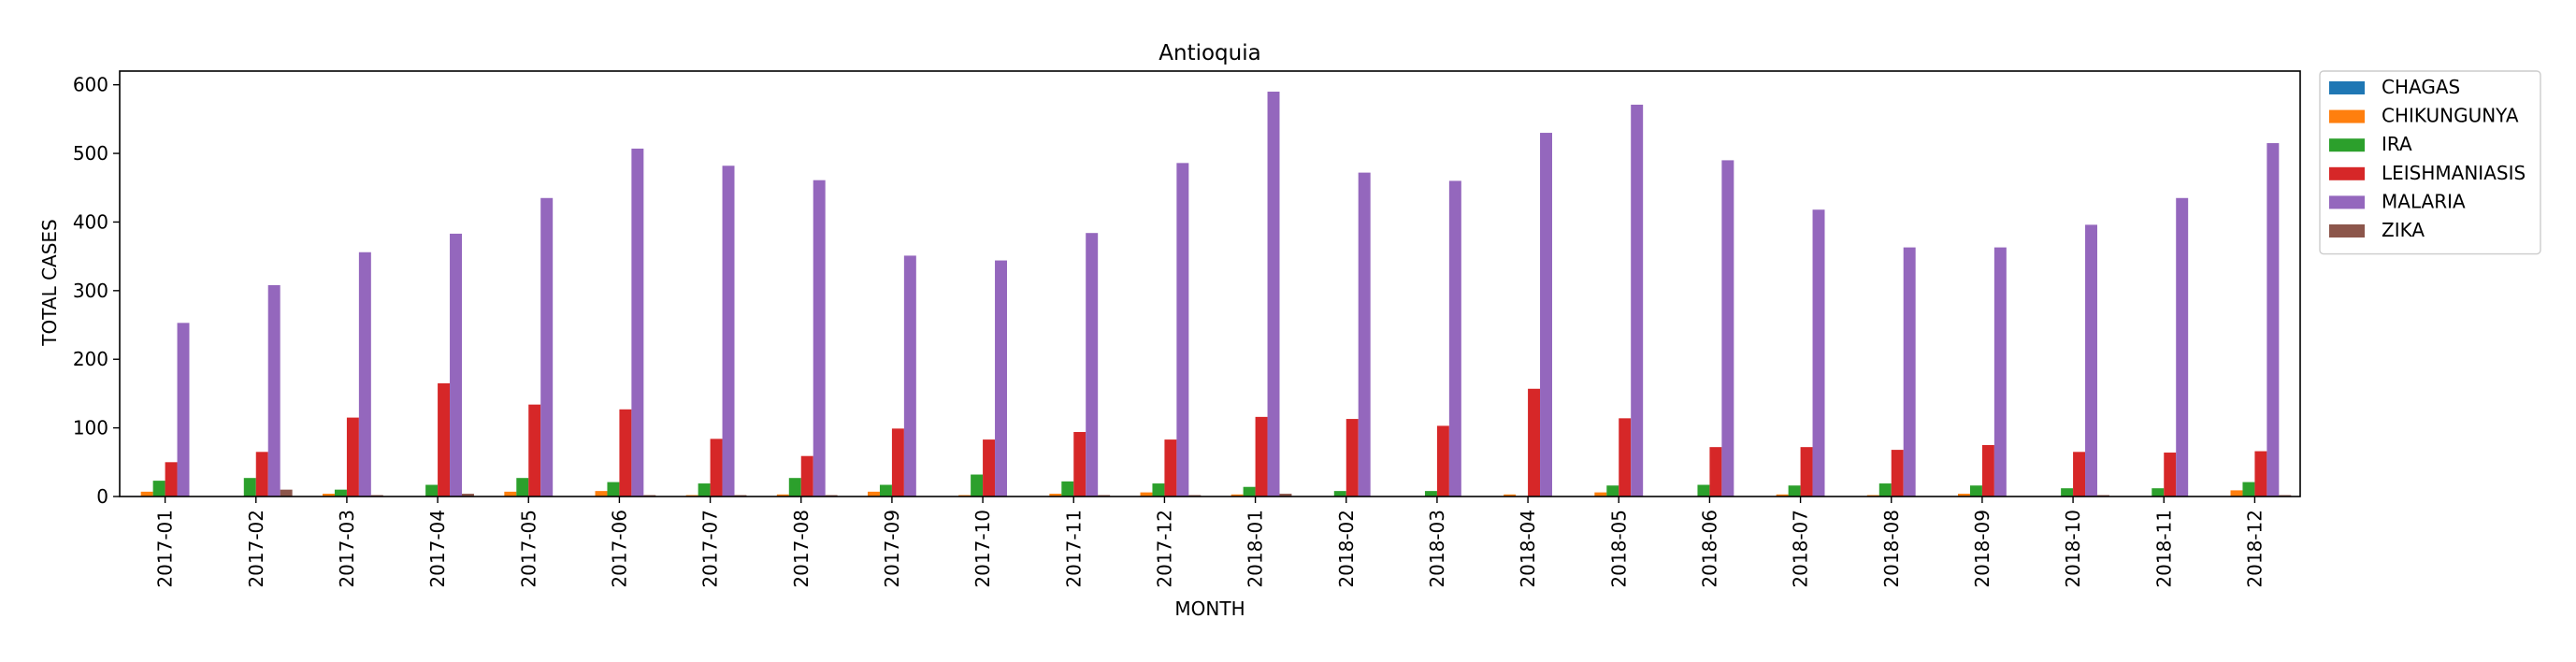  What do you see at coordinates (1982, 549) in the screenshot?
I see `x-tick-label: 2018-09` at bounding box center [1982, 549].